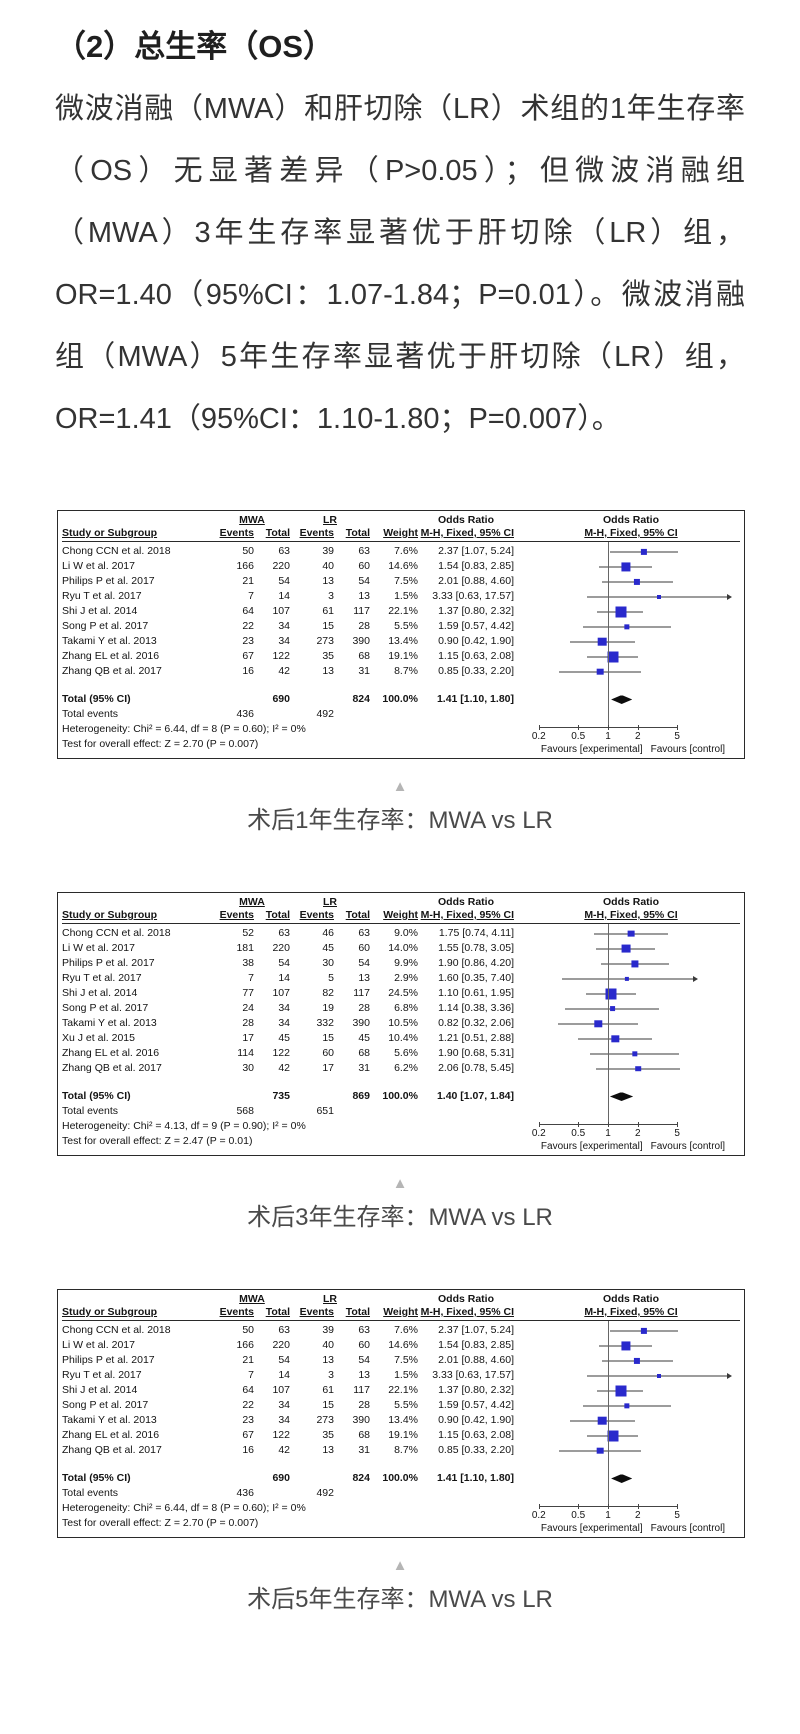 The width and height of the screenshot is (800, 1734). What do you see at coordinates (578, 1133) in the screenshot?
I see `axis-tick-label: 0.5` at bounding box center [578, 1133].